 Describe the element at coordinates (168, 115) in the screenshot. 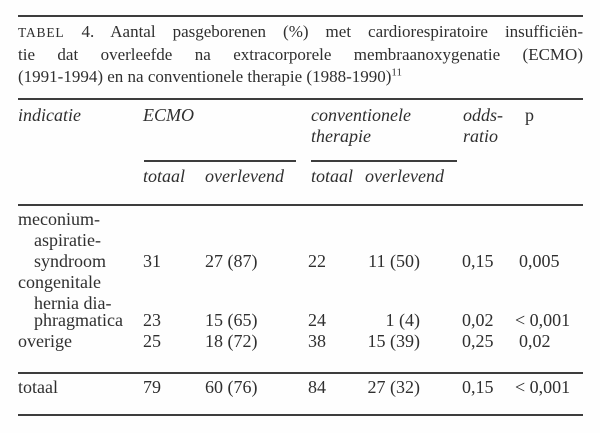

I see `column-header-ecmo: ECMO` at that location.